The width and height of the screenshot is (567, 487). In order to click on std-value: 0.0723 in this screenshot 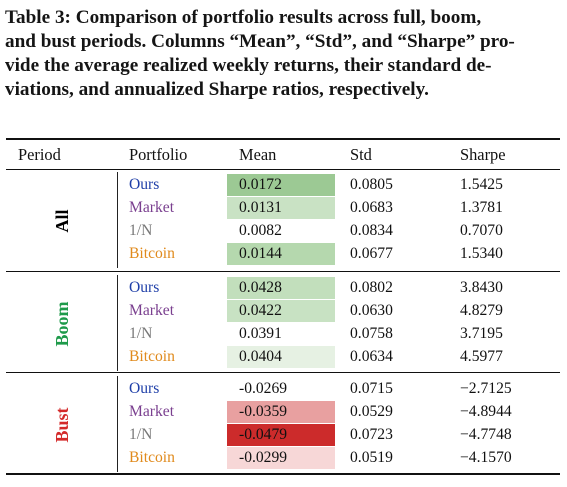, I will do `click(371, 434)`.